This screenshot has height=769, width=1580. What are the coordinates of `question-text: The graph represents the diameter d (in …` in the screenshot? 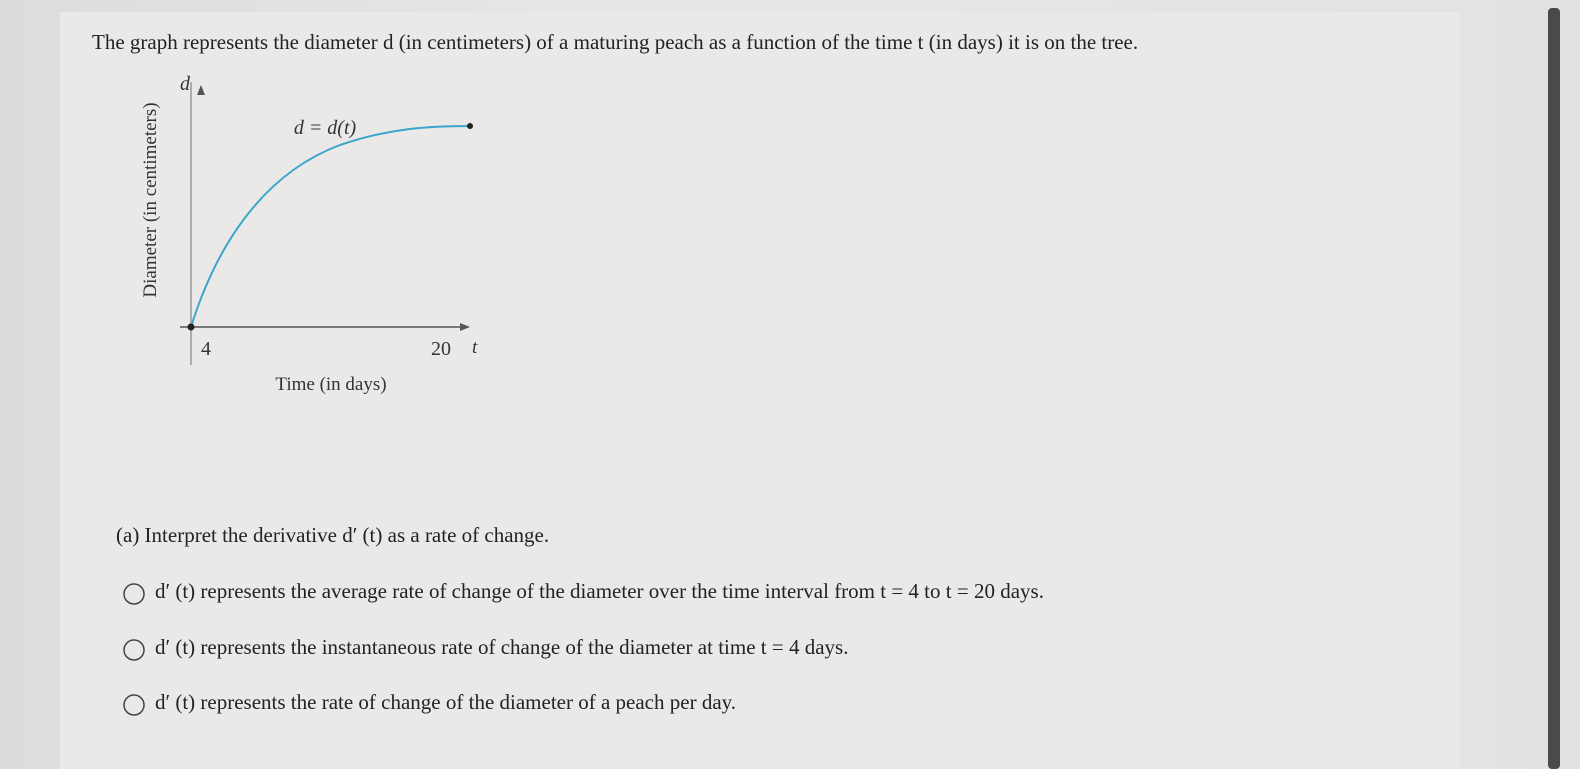 It's located at (615, 42).